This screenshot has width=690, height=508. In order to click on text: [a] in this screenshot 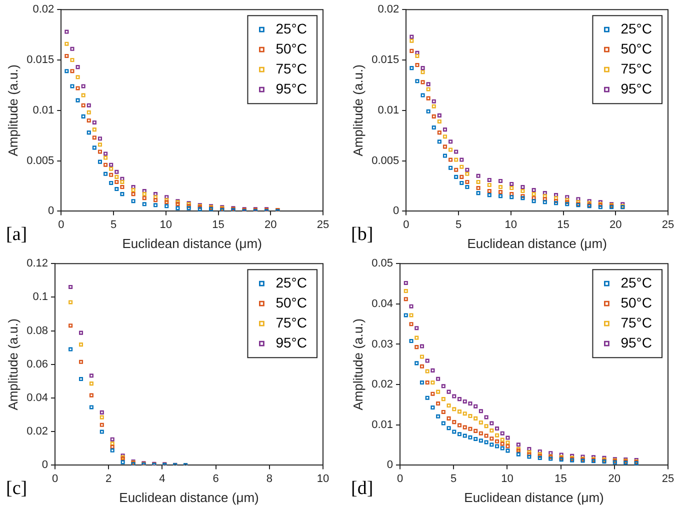, I will do `click(17, 235)`.